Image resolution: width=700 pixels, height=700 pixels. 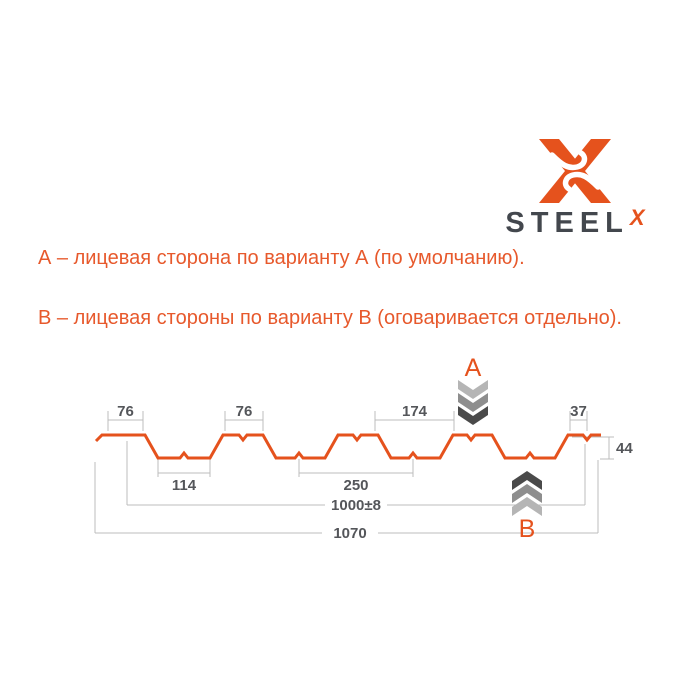 I want to click on dim-edge-crest, so click(x=578, y=421).